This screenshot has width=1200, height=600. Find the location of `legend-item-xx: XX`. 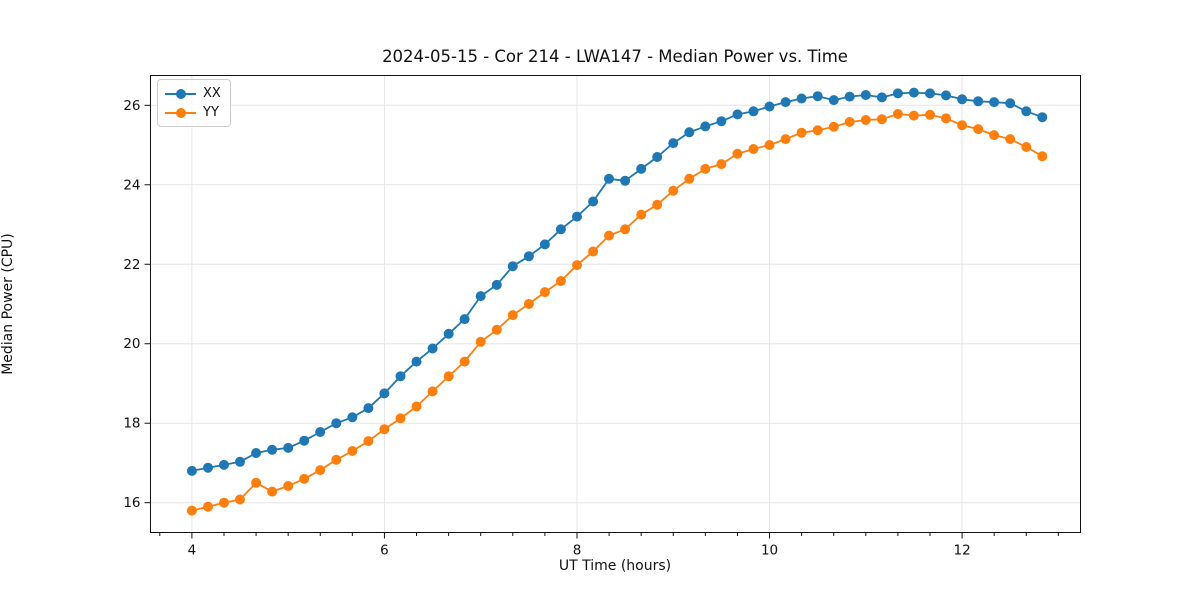

legend-item-xx: XX is located at coordinates (193, 93).